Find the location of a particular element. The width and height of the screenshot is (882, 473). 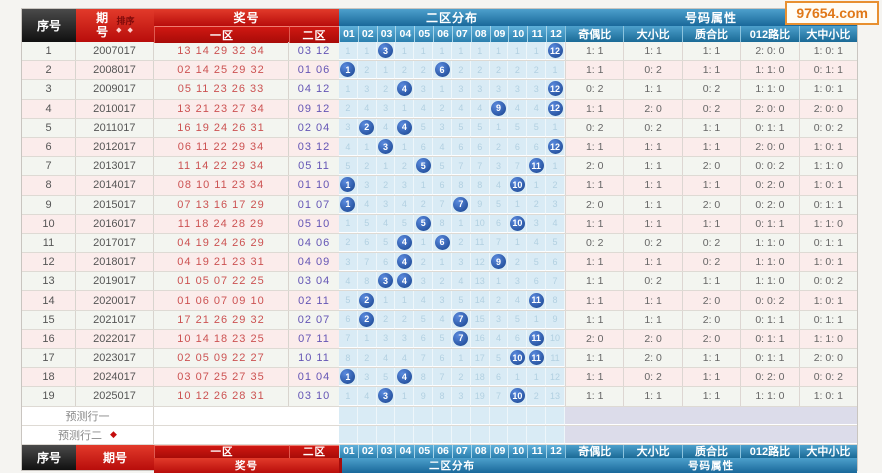

miss-count: 10 is located at coordinates (555, 338).